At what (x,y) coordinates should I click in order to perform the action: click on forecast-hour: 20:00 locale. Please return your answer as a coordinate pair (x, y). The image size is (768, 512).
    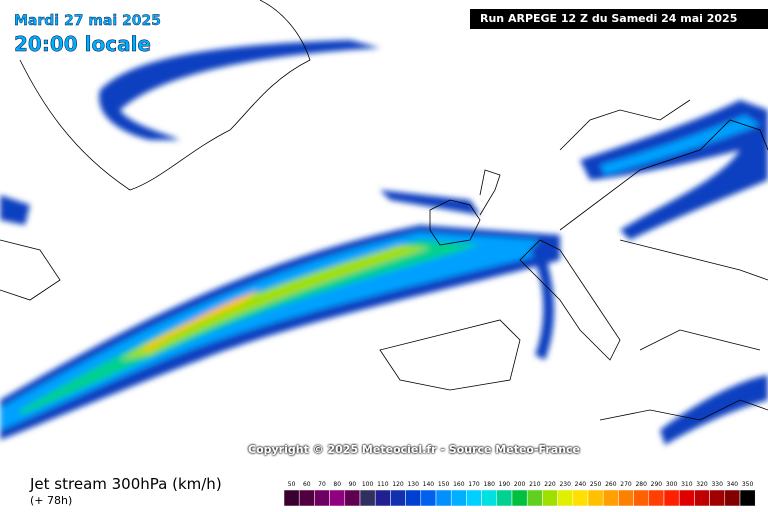
    Looking at the image, I should click on (83, 44).